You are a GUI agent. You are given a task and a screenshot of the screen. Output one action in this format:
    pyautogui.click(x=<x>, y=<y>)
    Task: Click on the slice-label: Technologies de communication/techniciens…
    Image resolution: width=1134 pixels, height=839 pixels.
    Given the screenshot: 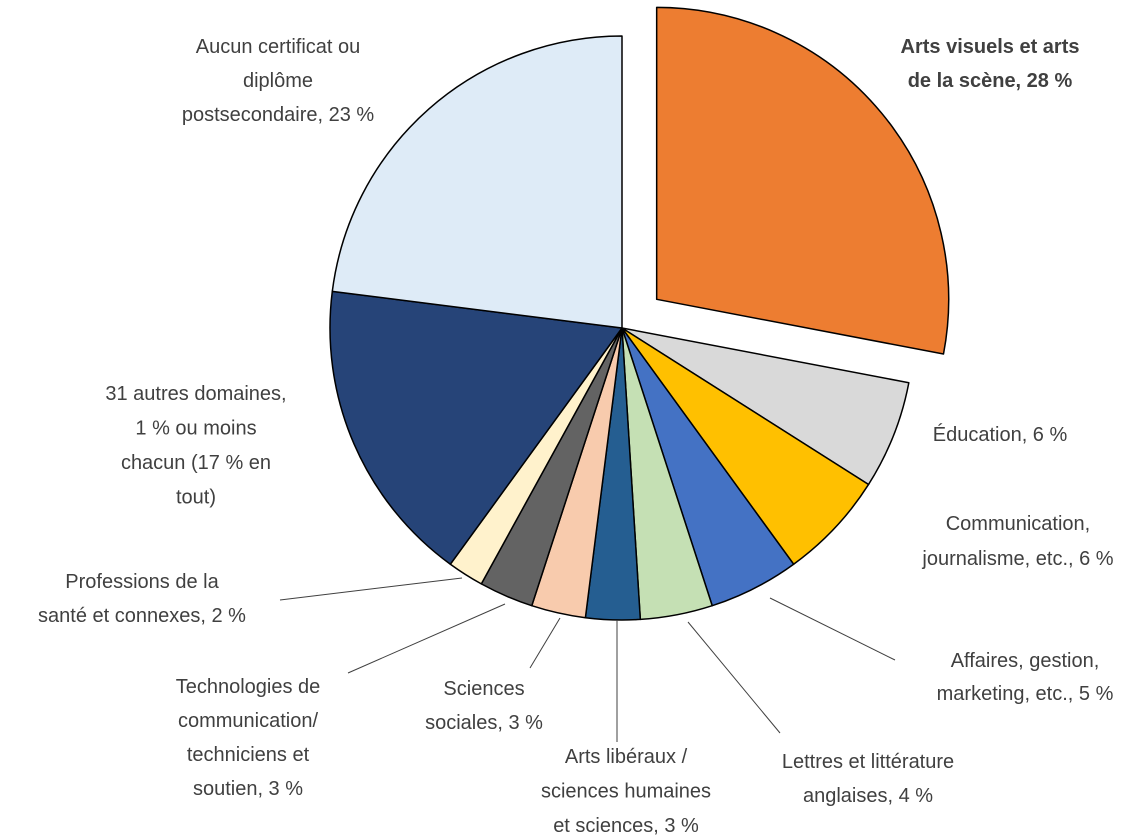 What is the action you would take?
    pyautogui.click(x=248, y=738)
    